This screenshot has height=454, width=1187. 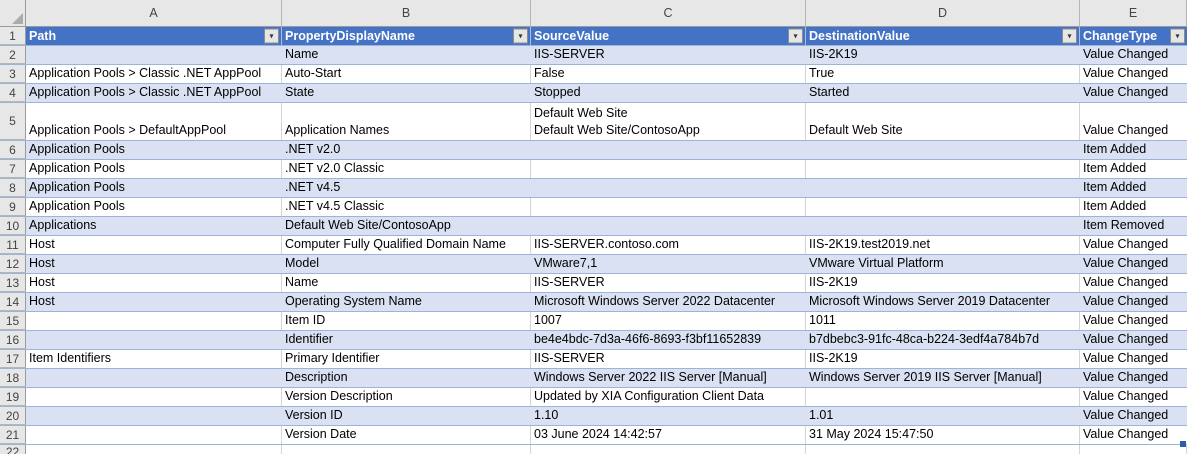 I want to click on cell-e5: Value Changed, so click(x=1126, y=130).